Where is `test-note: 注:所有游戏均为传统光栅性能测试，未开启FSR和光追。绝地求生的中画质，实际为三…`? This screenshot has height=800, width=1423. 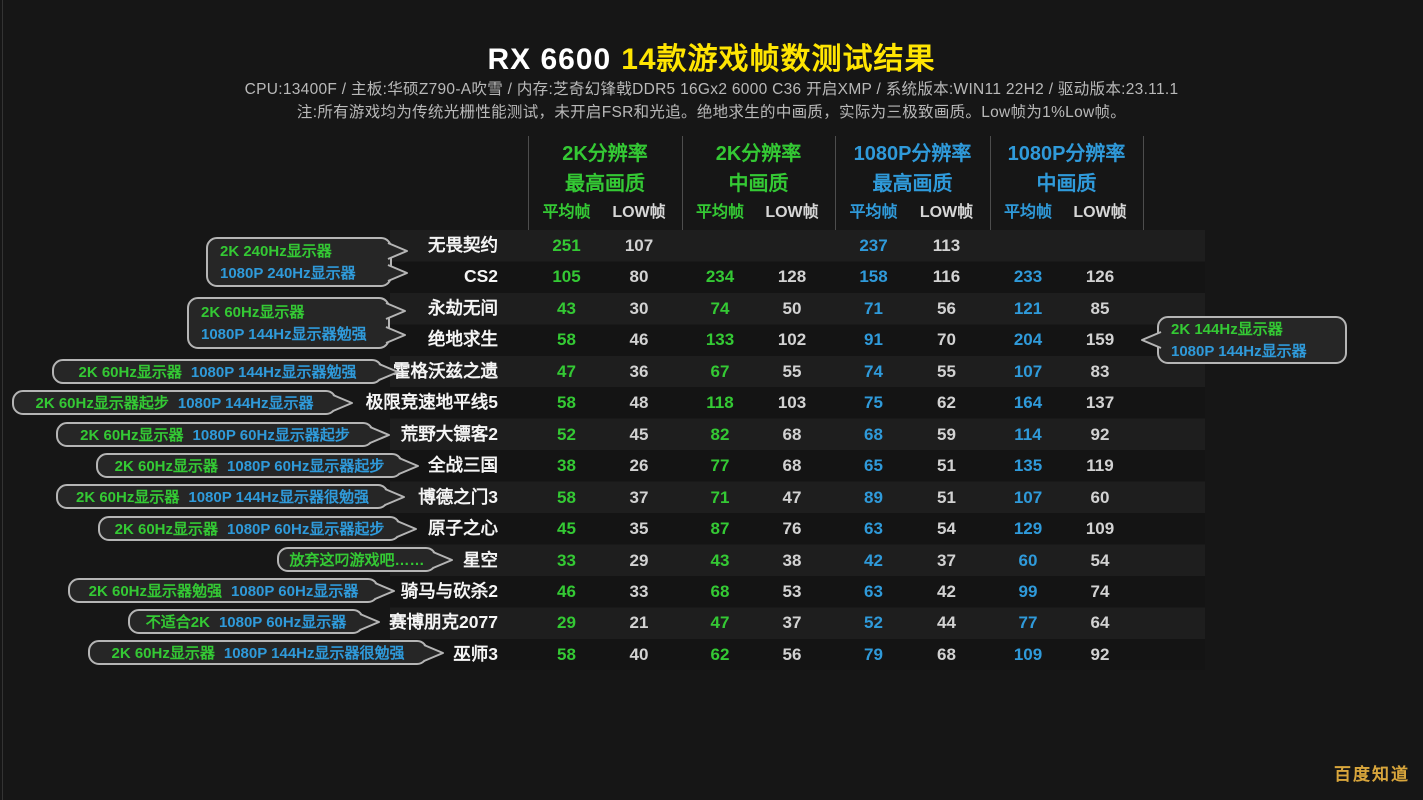 test-note: 注:所有游戏均为传统光栅性能测试，未开启FSR和光追。绝地求生的中画质，实际为三… is located at coordinates (711, 112).